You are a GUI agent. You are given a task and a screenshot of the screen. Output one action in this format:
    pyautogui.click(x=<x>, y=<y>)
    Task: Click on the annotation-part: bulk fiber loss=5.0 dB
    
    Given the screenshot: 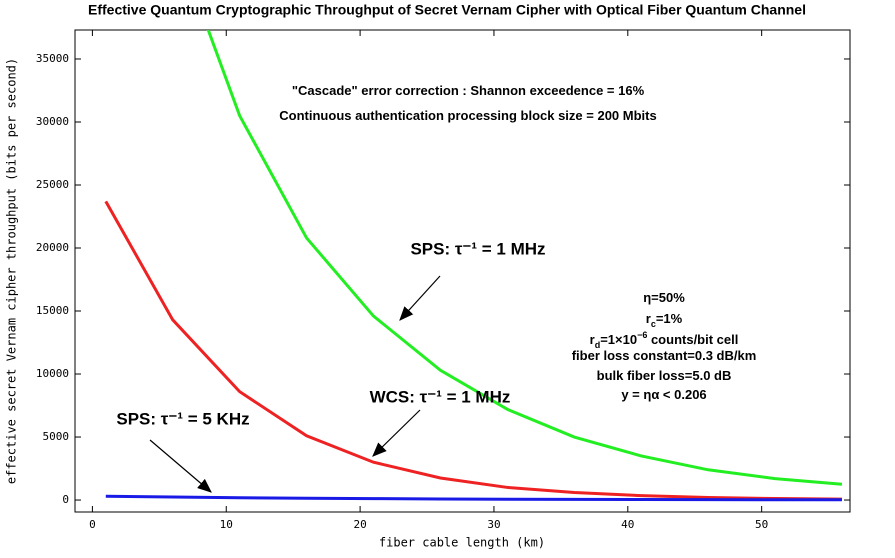 What is the action you would take?
    pyautogui.click(x=664, y=375)
    